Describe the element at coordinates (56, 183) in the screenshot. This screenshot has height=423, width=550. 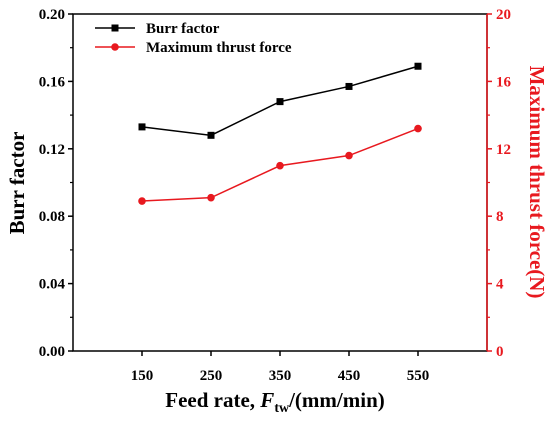
I see `left-y-axis-ticks: 0.00 0.04 0.08 0.12 0.16 0.20` at that location.